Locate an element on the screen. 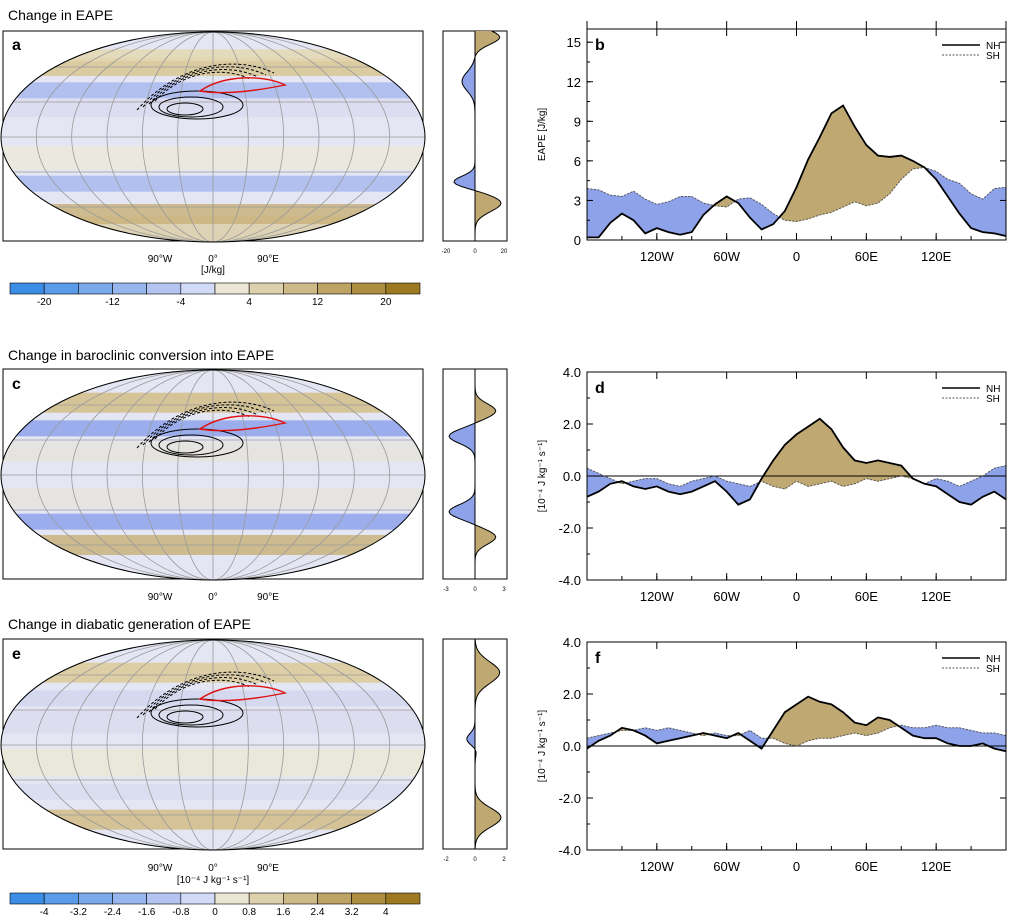 This screenshot has height=917, width=1010. profile-e: -2 0 2 is located at coordinates (475, 750).